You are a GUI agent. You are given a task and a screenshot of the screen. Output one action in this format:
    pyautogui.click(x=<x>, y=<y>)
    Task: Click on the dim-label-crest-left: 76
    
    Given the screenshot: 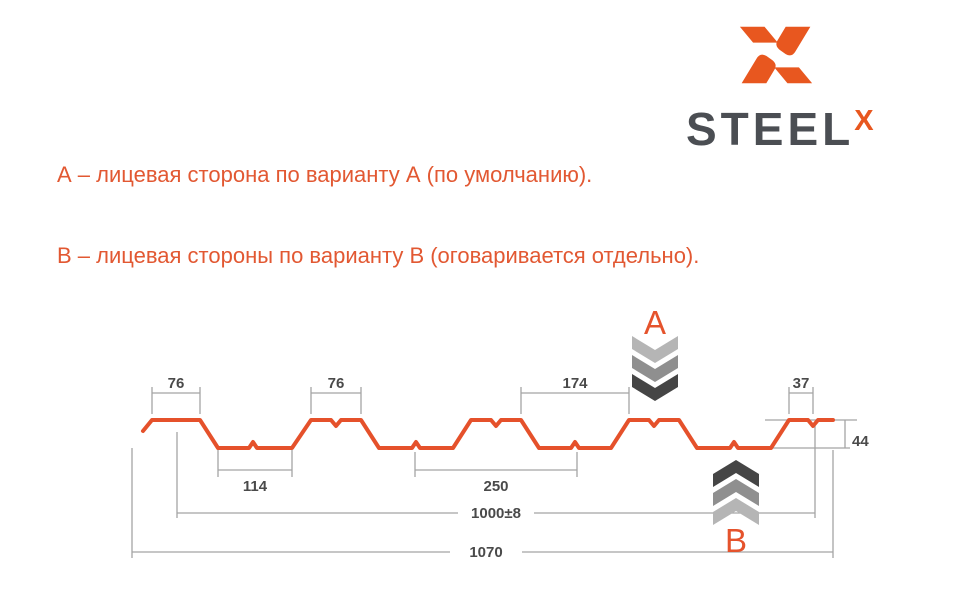 What is the action you would take?
    pyautogui.click(x=176, y=383)
    